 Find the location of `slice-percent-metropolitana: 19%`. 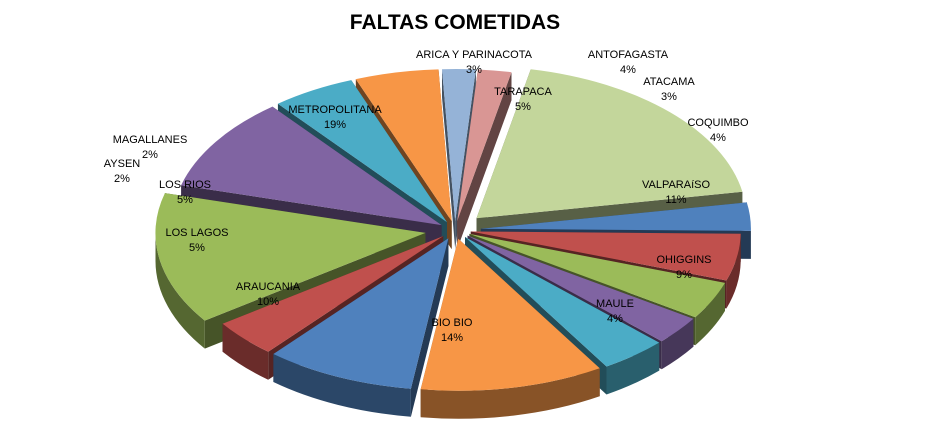

slice-percent-metropolitana: 19% is located at coordinates (335, 125).